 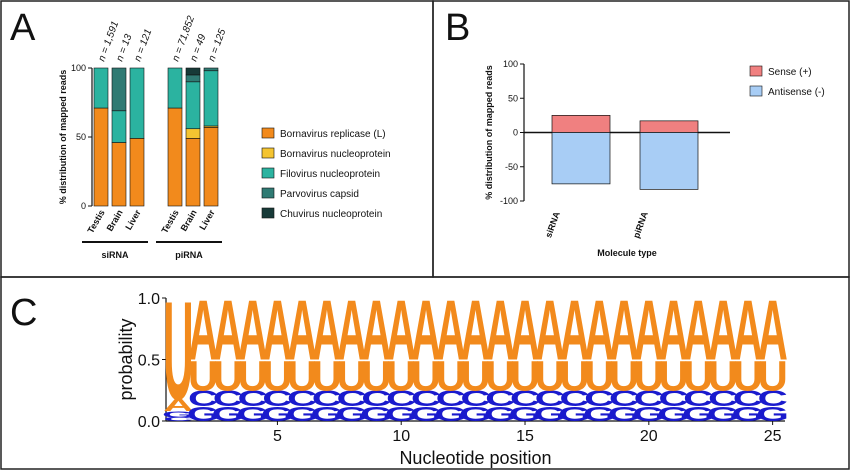 I want to click on x-tick-label: piRNA, so click(x=640, y=225).